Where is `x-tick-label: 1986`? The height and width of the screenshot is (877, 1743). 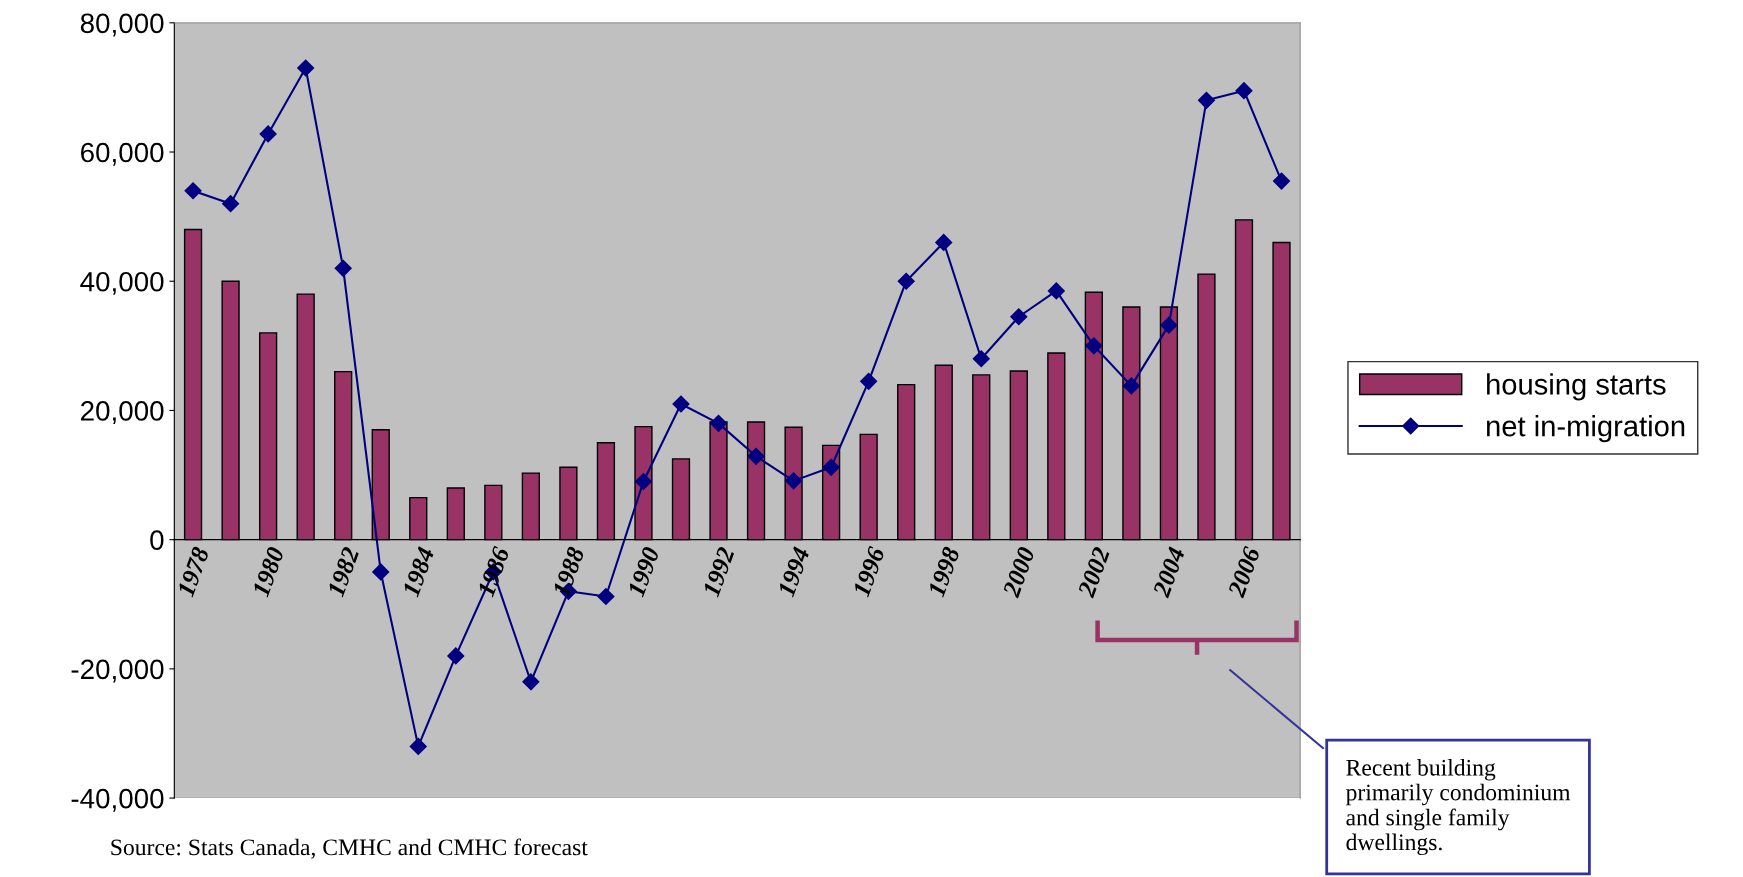
x-tick-label: 1986 is located at coordinates (493, 571).